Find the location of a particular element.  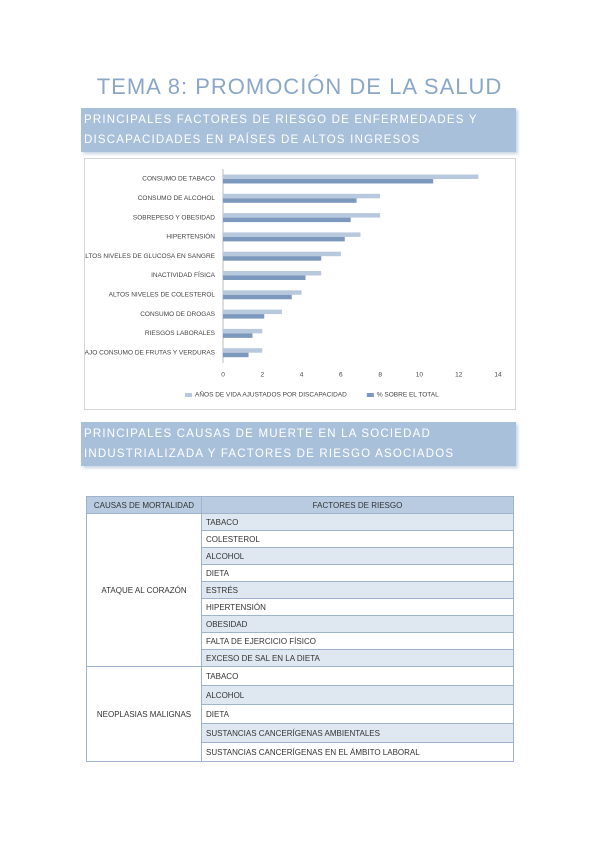

x-tick-label: 6 is located at coordinates (341, 375).